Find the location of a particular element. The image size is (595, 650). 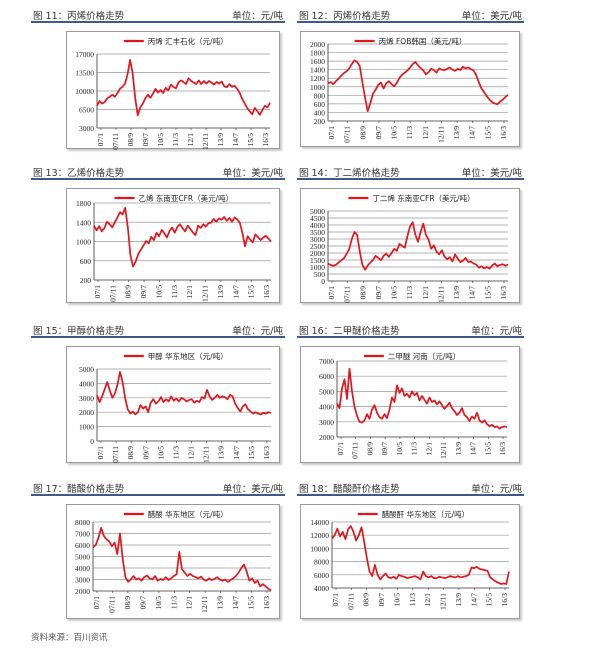

y-tick-label: 400 is located at coordinates (320, 112).